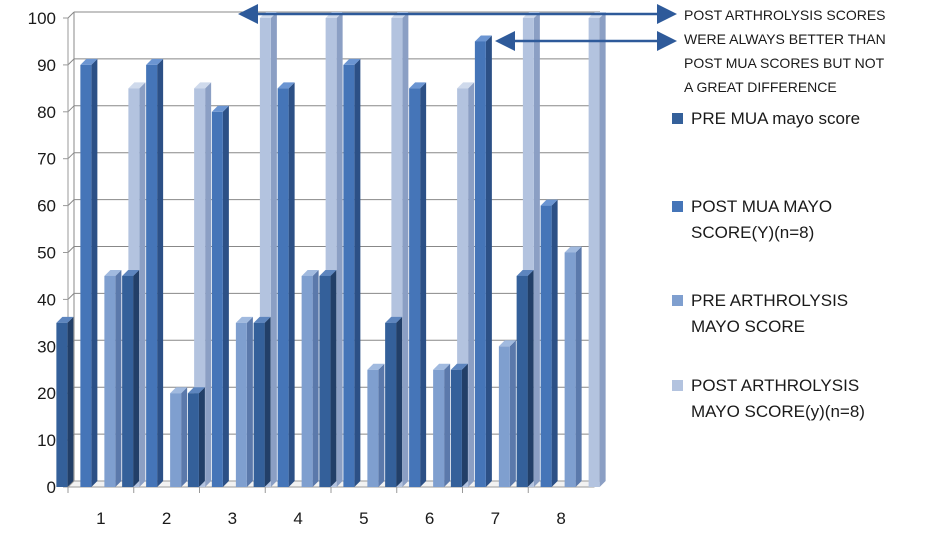  Describe the element at coordinates (46, 253) in the screenshot. I see `y-tick-label: 50` at that location.